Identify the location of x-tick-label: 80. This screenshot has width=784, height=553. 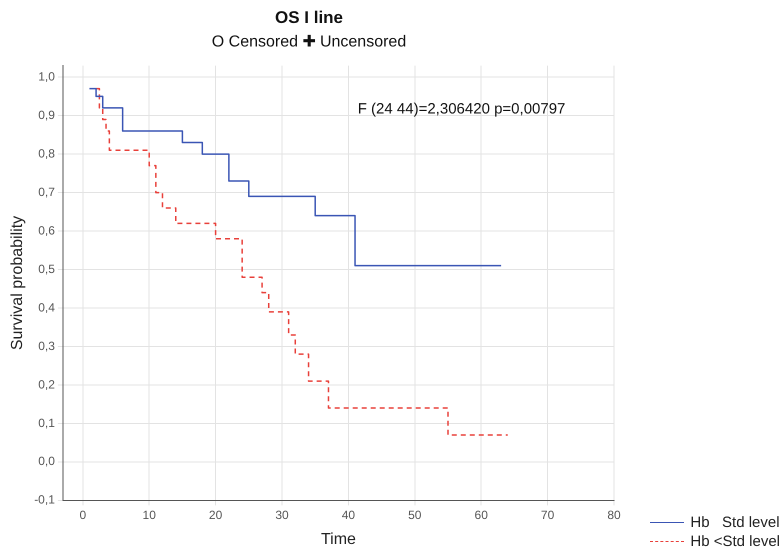
(614, 515).